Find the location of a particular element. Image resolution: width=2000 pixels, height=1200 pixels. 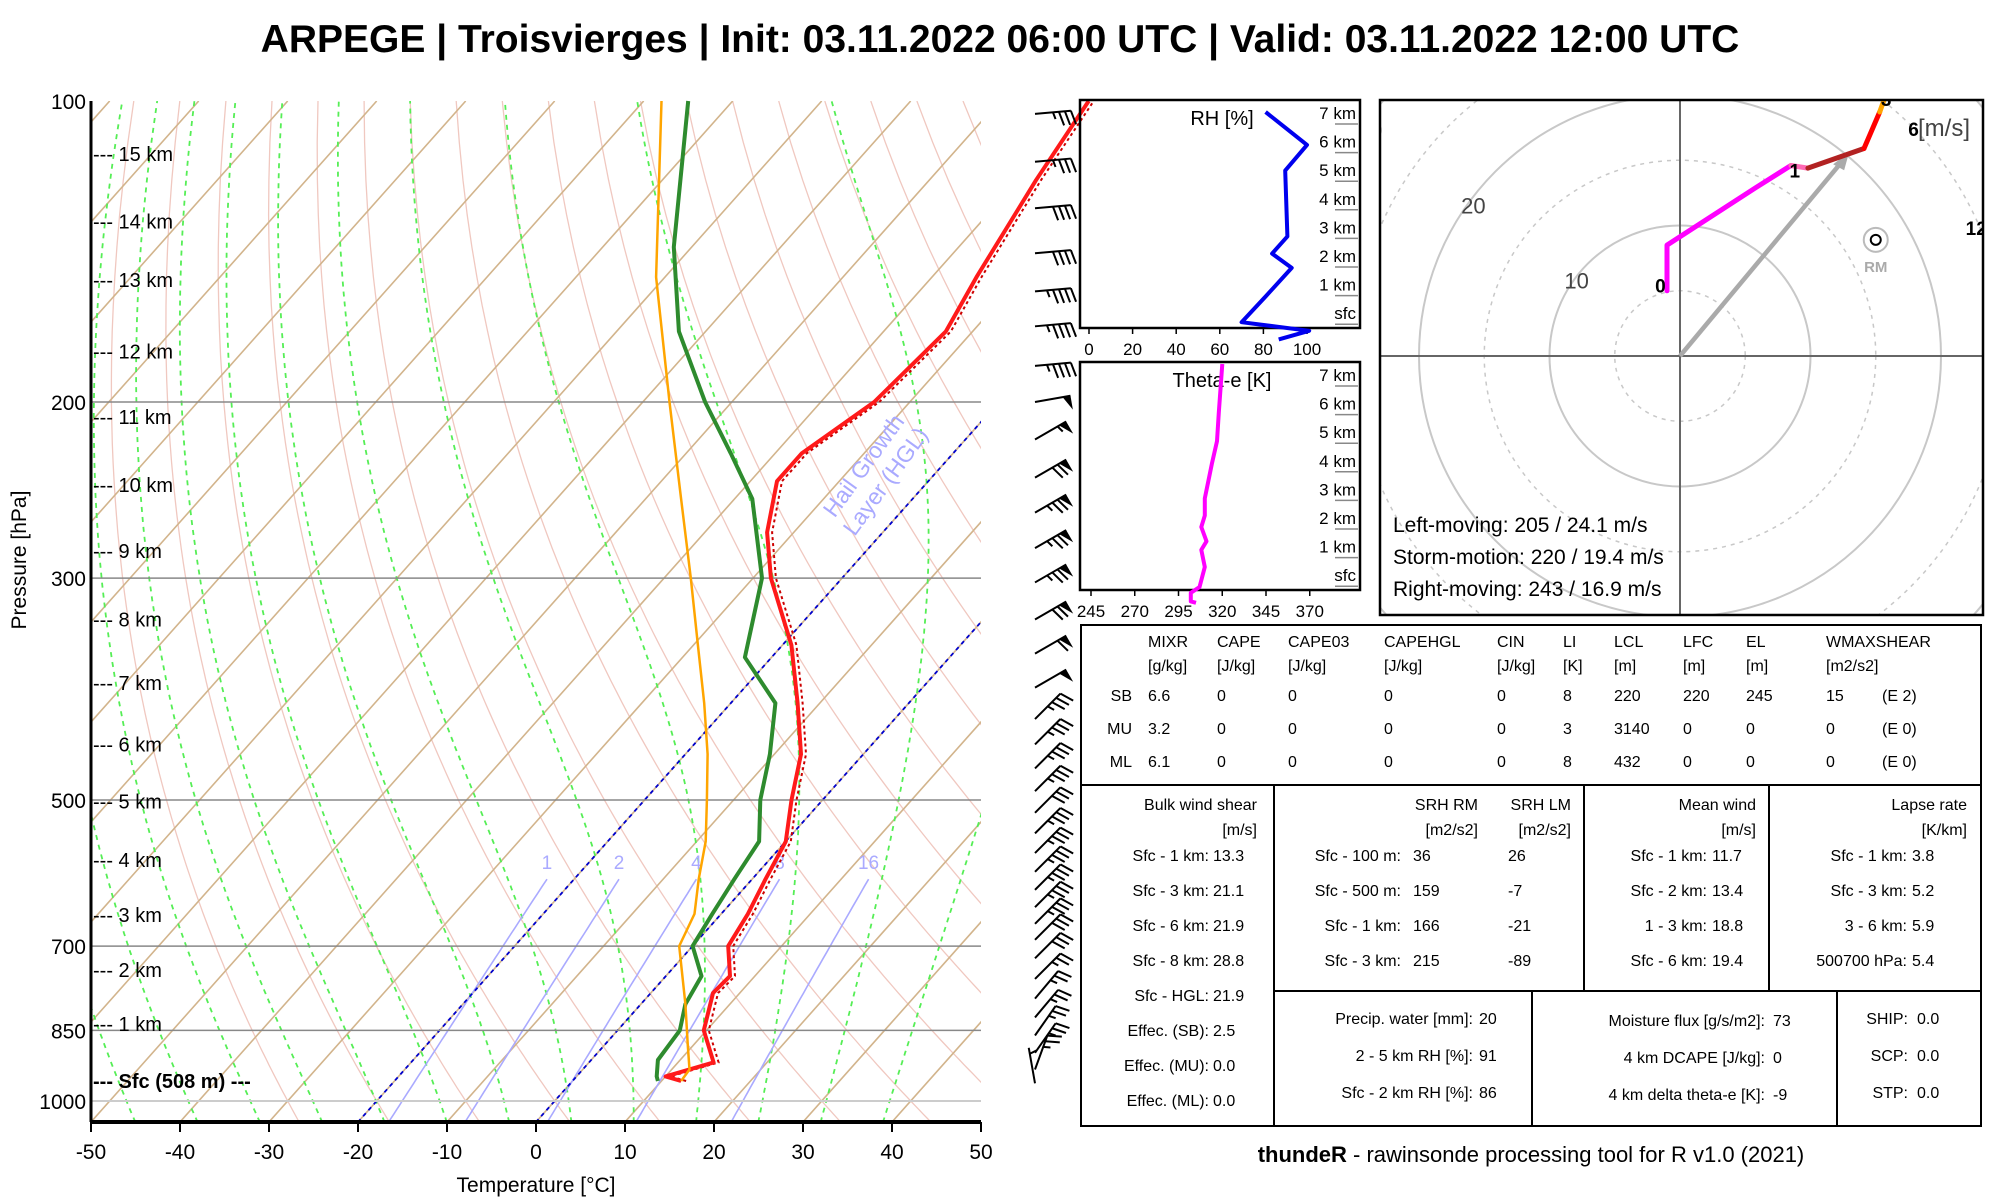

lapse-rate-label: Sfc - 3 km: is located at coordinates (1868, 891).